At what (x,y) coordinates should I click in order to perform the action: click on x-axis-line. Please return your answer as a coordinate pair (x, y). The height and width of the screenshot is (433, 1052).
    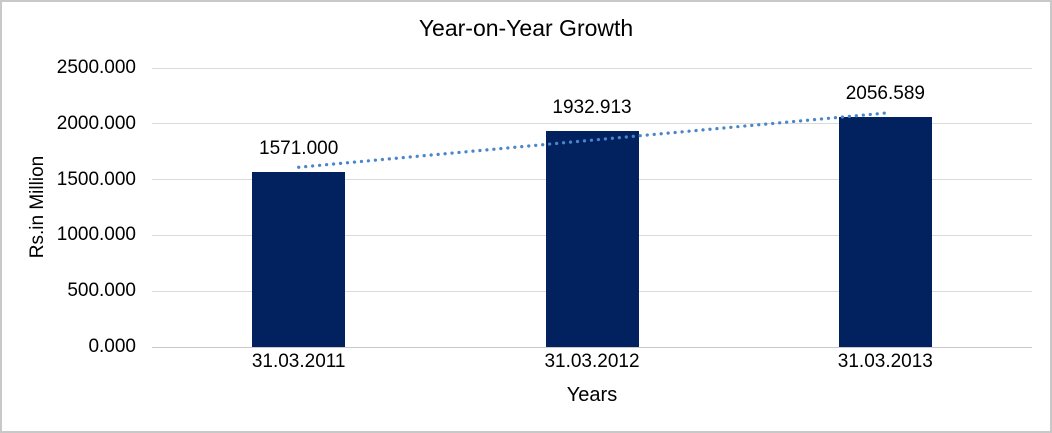
    Looking at the image, I should click on (592, 347).